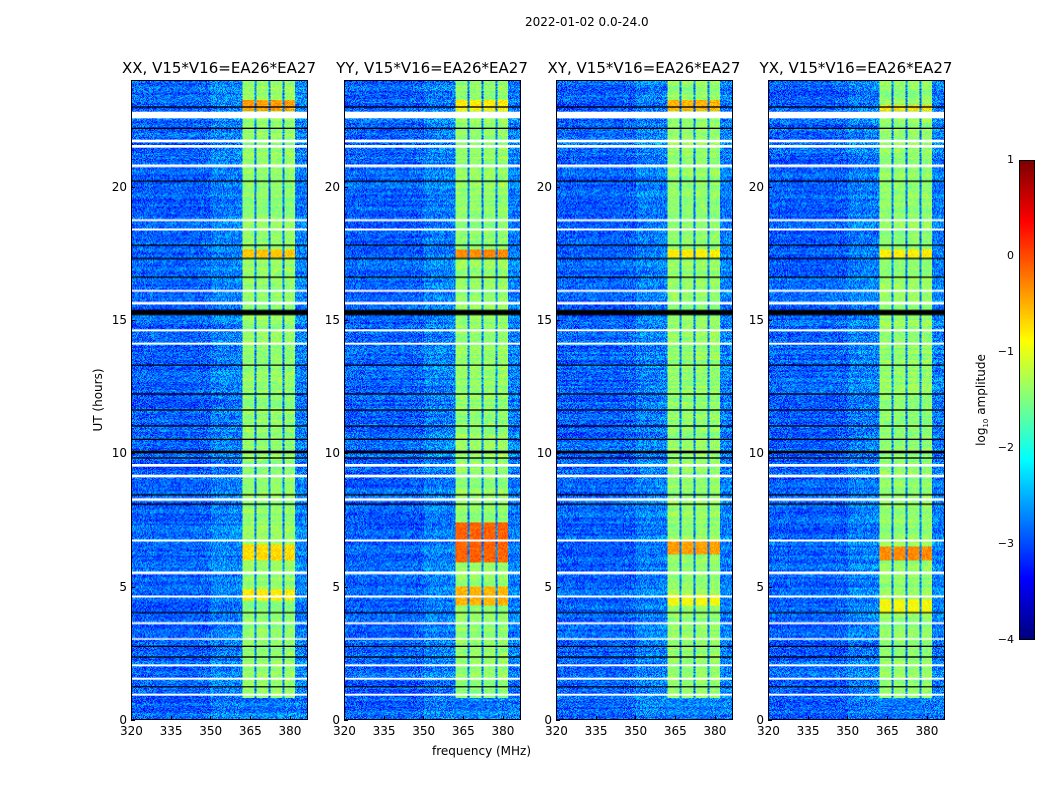 This screenshot has width=1050, height=800. Describe the element at coordinates (432, 68) in the screenshot. I see `panel-title: YY, V15*V16=EA26*EA27` at that location.